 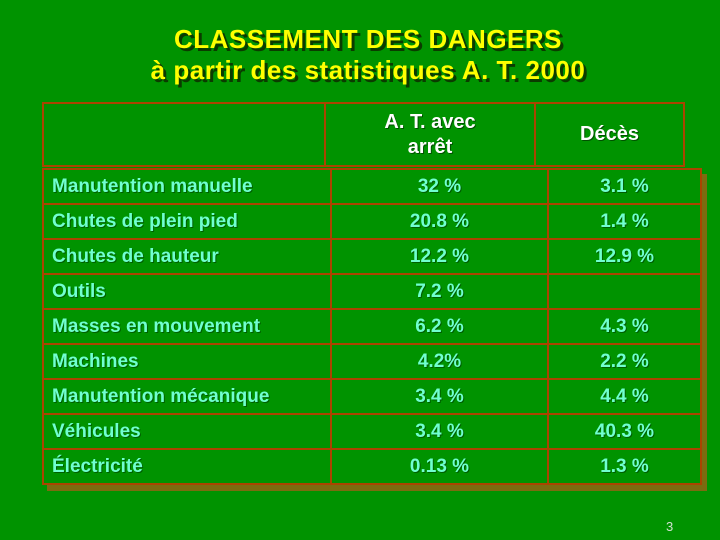 I want to click on at-value-cell: 20.8 %, so click(x=439, y=221).